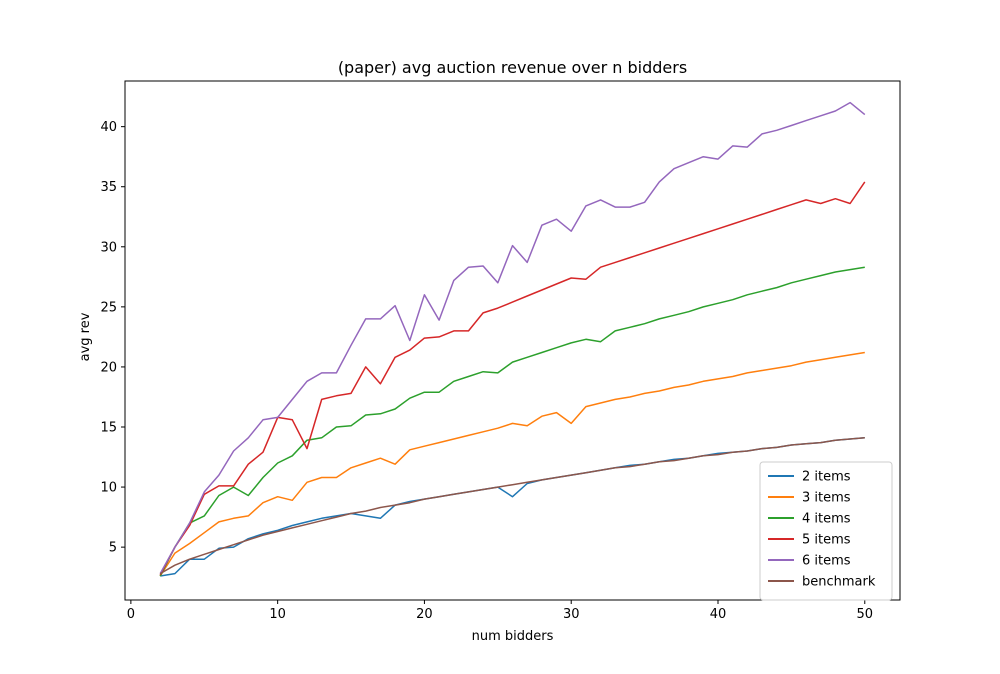 This screenshot has width=1000, height=674. I want to click on legend-label-3-items: 3 items, so click(826, 498).